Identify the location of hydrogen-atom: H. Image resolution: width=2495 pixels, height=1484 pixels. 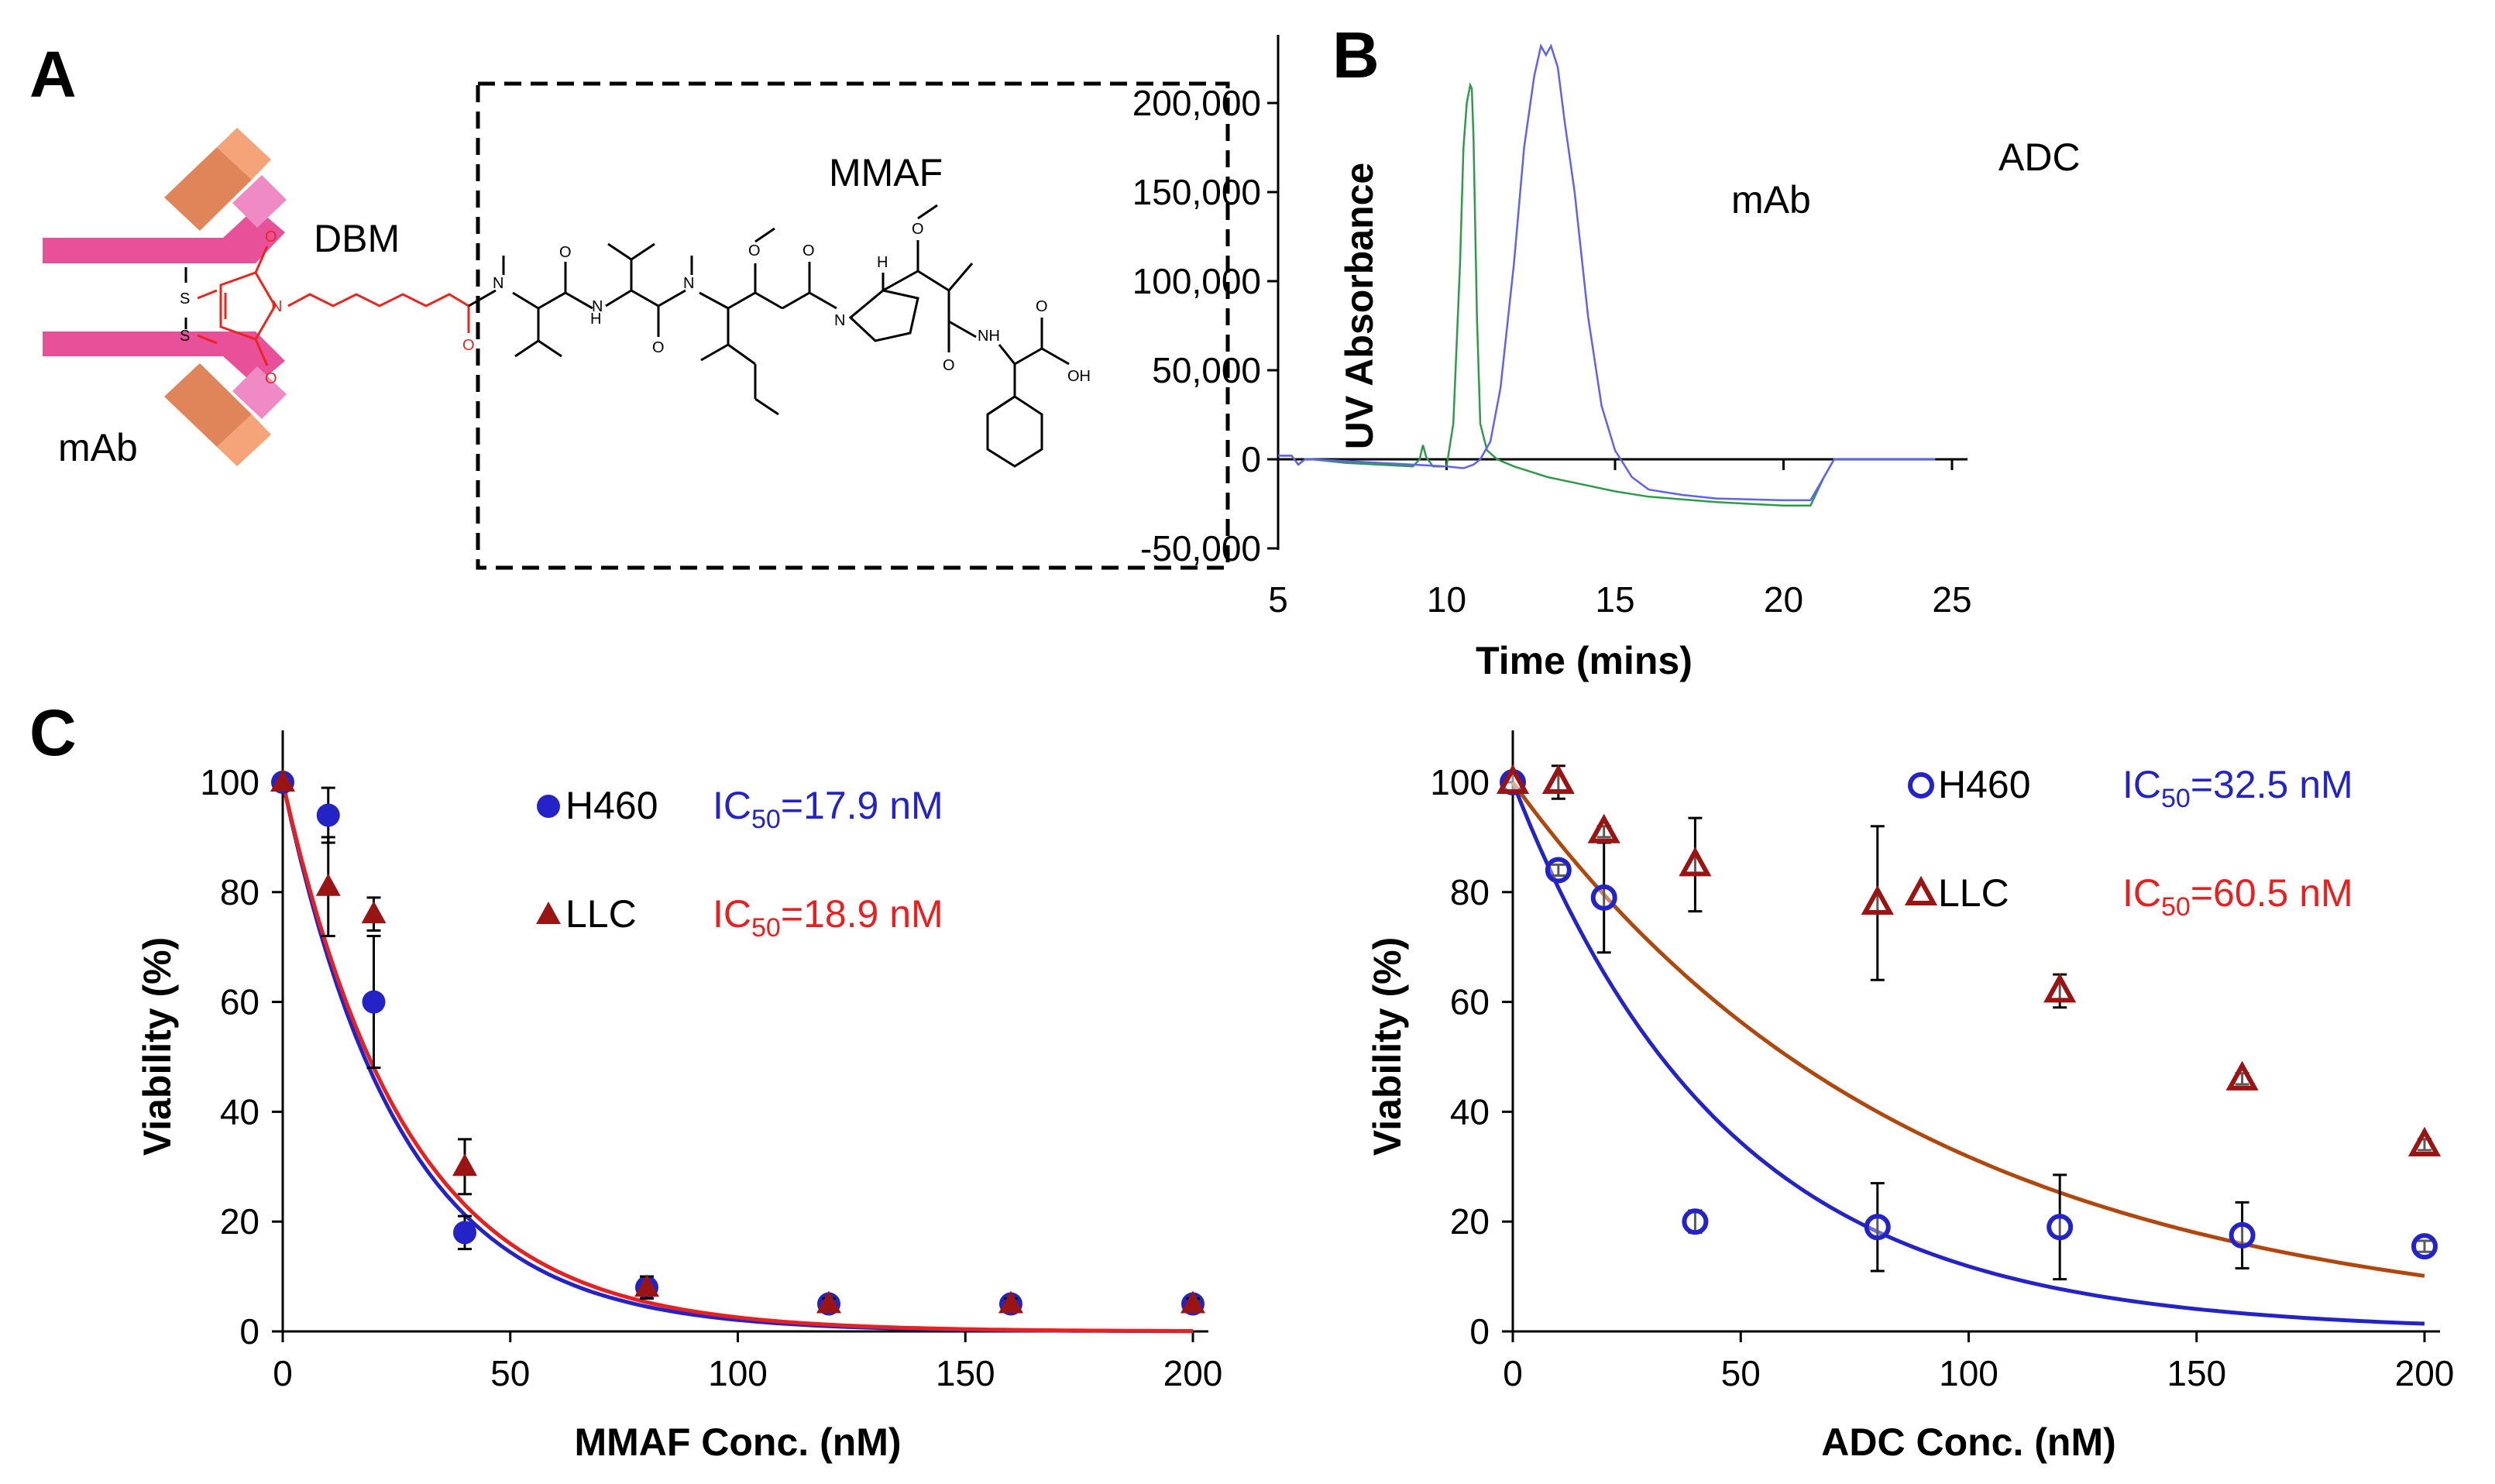
(882, 262).